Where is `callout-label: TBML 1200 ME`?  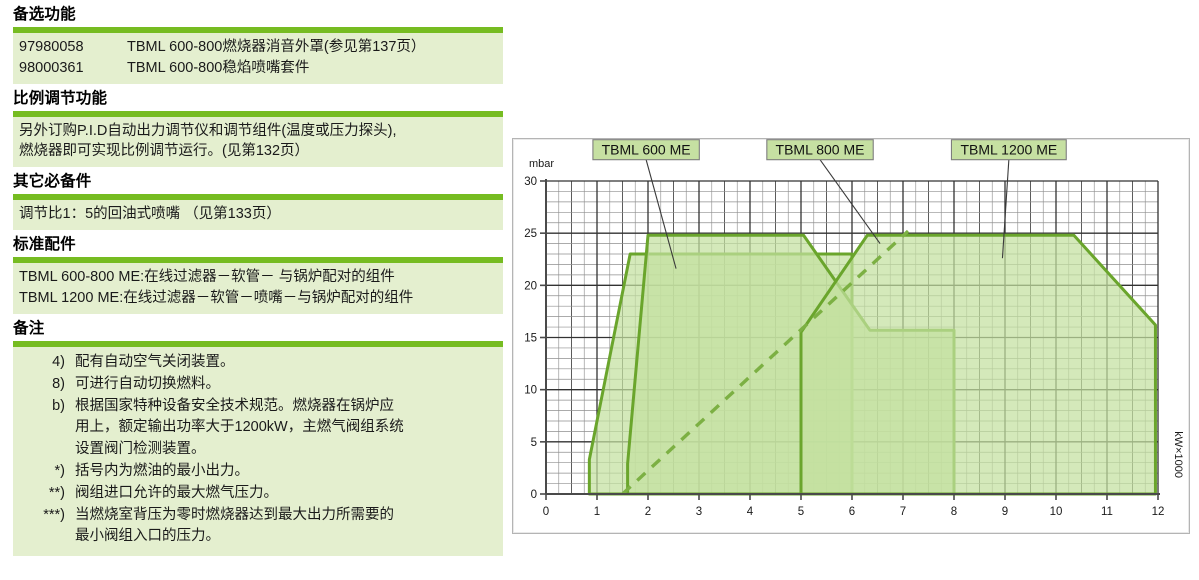
callout-label: TBML 1200 ME is located at coordinates (1008, 150).